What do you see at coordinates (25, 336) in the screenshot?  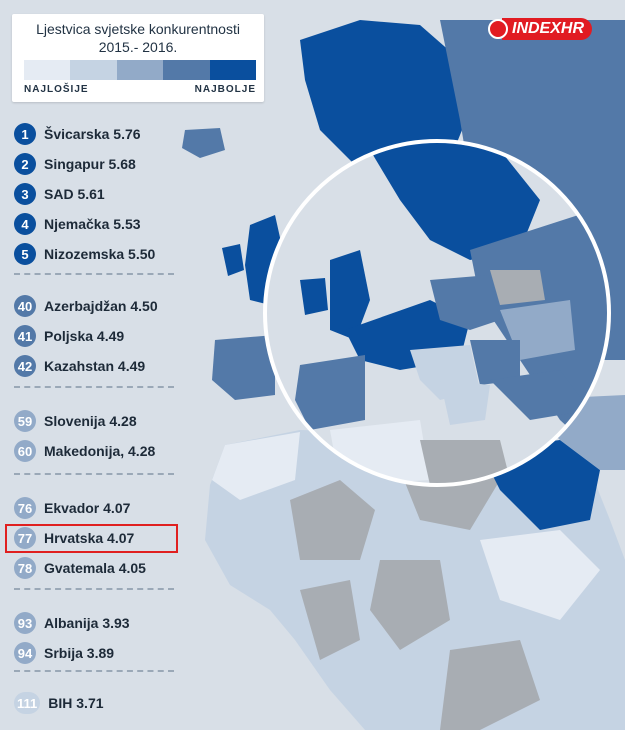 I see `rank-badge: 41` at bounding box center [25, 336].